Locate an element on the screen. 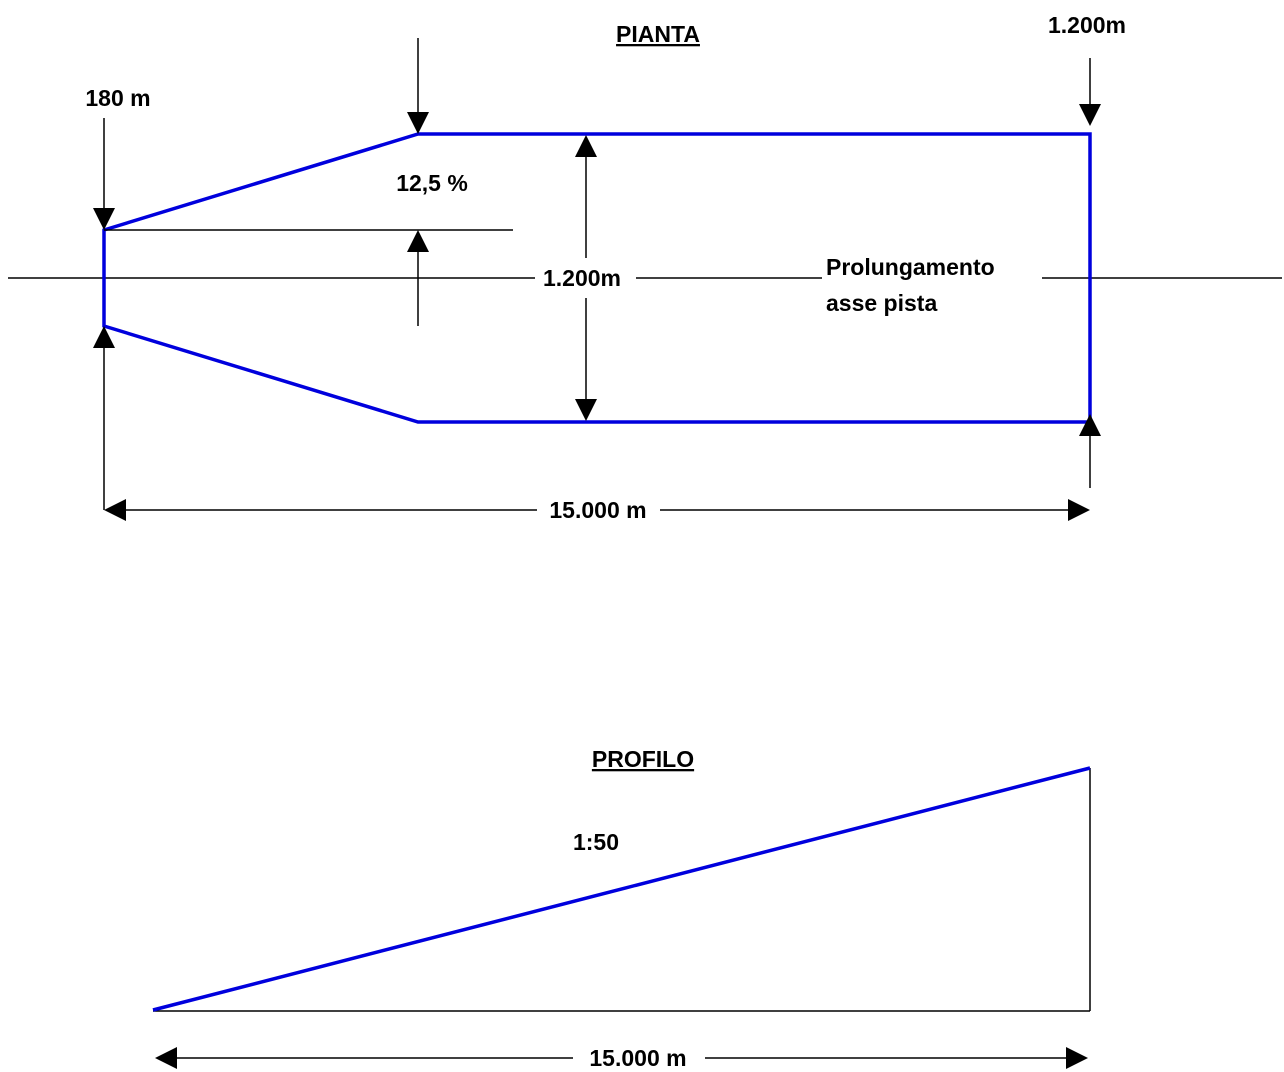 This screenshot has width=1284, height=1072. runway-axis-label-line1: Prolungamento is located at coordinates (910, 267).